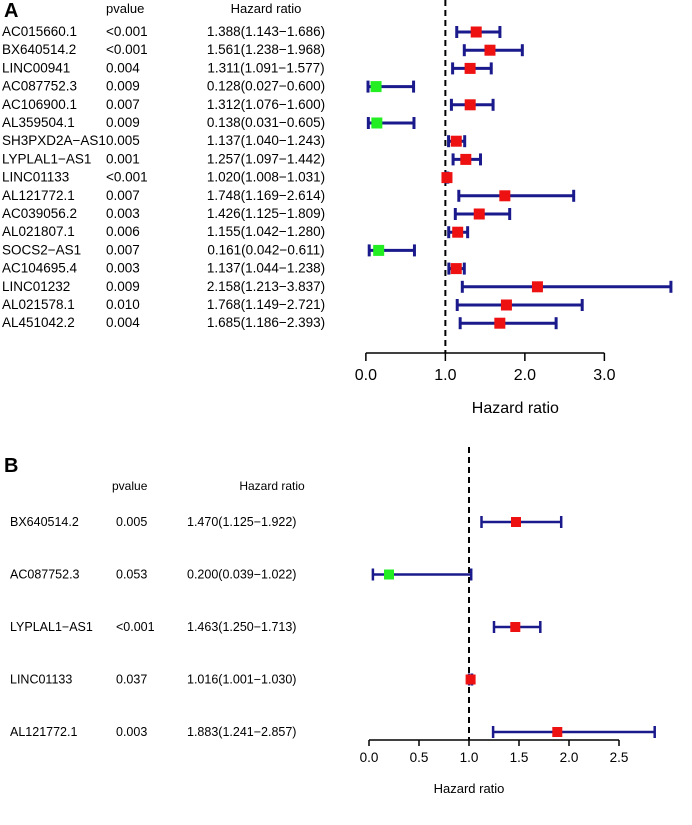 Image resolution: width=692 pixels, height=825 pixels. I want to click on panel-a-row-hazard-ratio: 1.137(1.044−1.238), so click(266, 268).